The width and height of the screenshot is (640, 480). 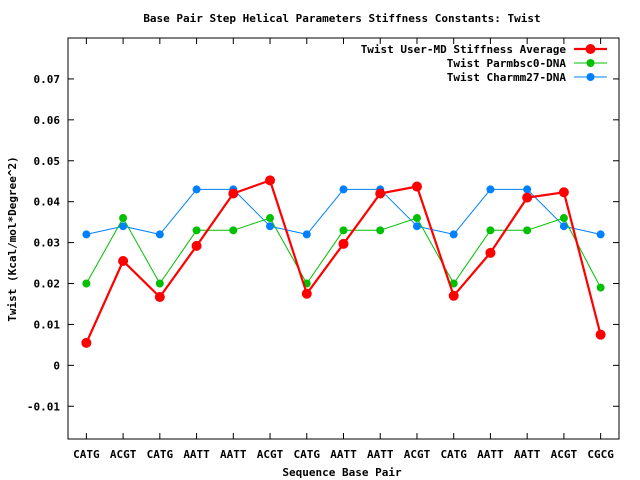 I want to click on legend-label: Twist User-MD Stiffness Average, so click(x=464, y=49).